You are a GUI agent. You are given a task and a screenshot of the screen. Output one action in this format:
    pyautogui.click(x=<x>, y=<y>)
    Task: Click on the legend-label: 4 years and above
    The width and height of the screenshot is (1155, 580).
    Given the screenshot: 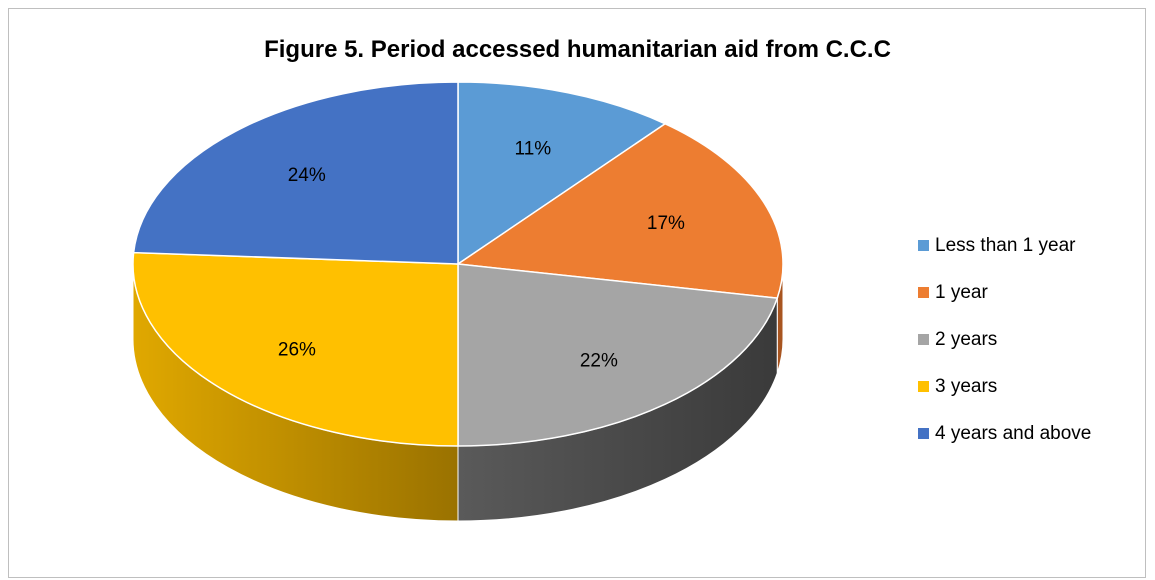 What is the action you would take?
    pyautogui.click(x=1013, y=433)
    